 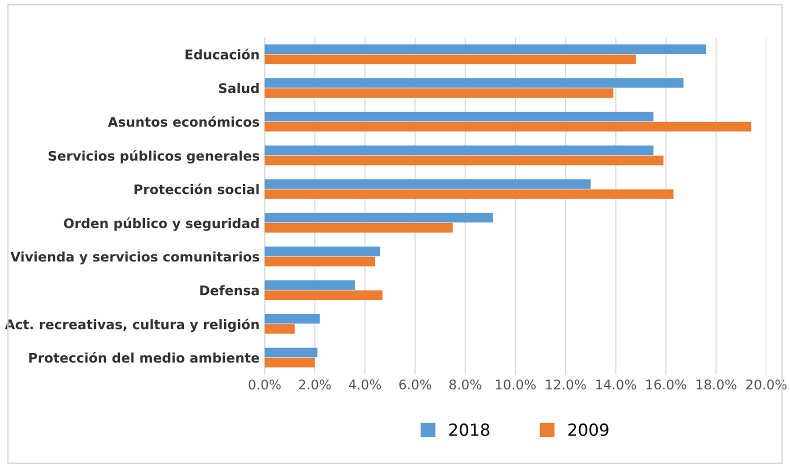 What do you see at coordinates (716, 384) in the screenshot?
I see `x-tick-label: 18.0%` at bounding box center [716, 384].